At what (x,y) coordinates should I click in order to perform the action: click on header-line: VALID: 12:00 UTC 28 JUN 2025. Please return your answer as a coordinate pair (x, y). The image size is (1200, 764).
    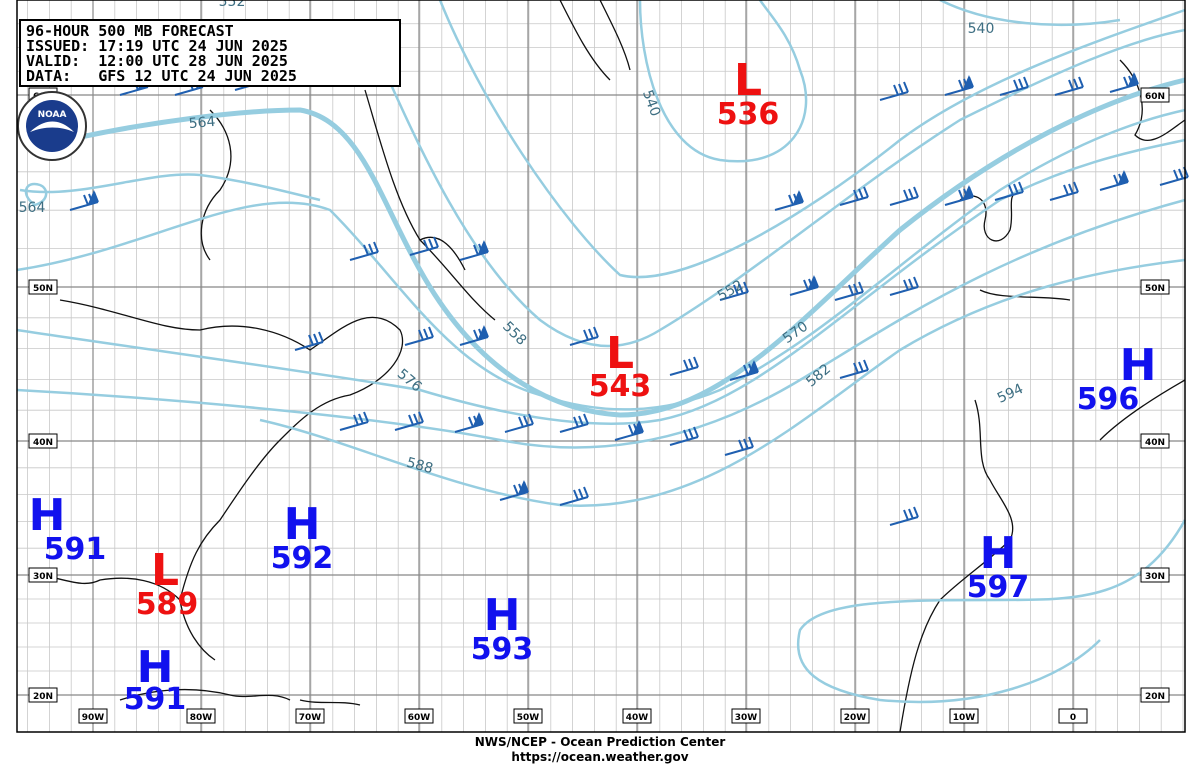
    Looking at the image, I should click on (157, 61).